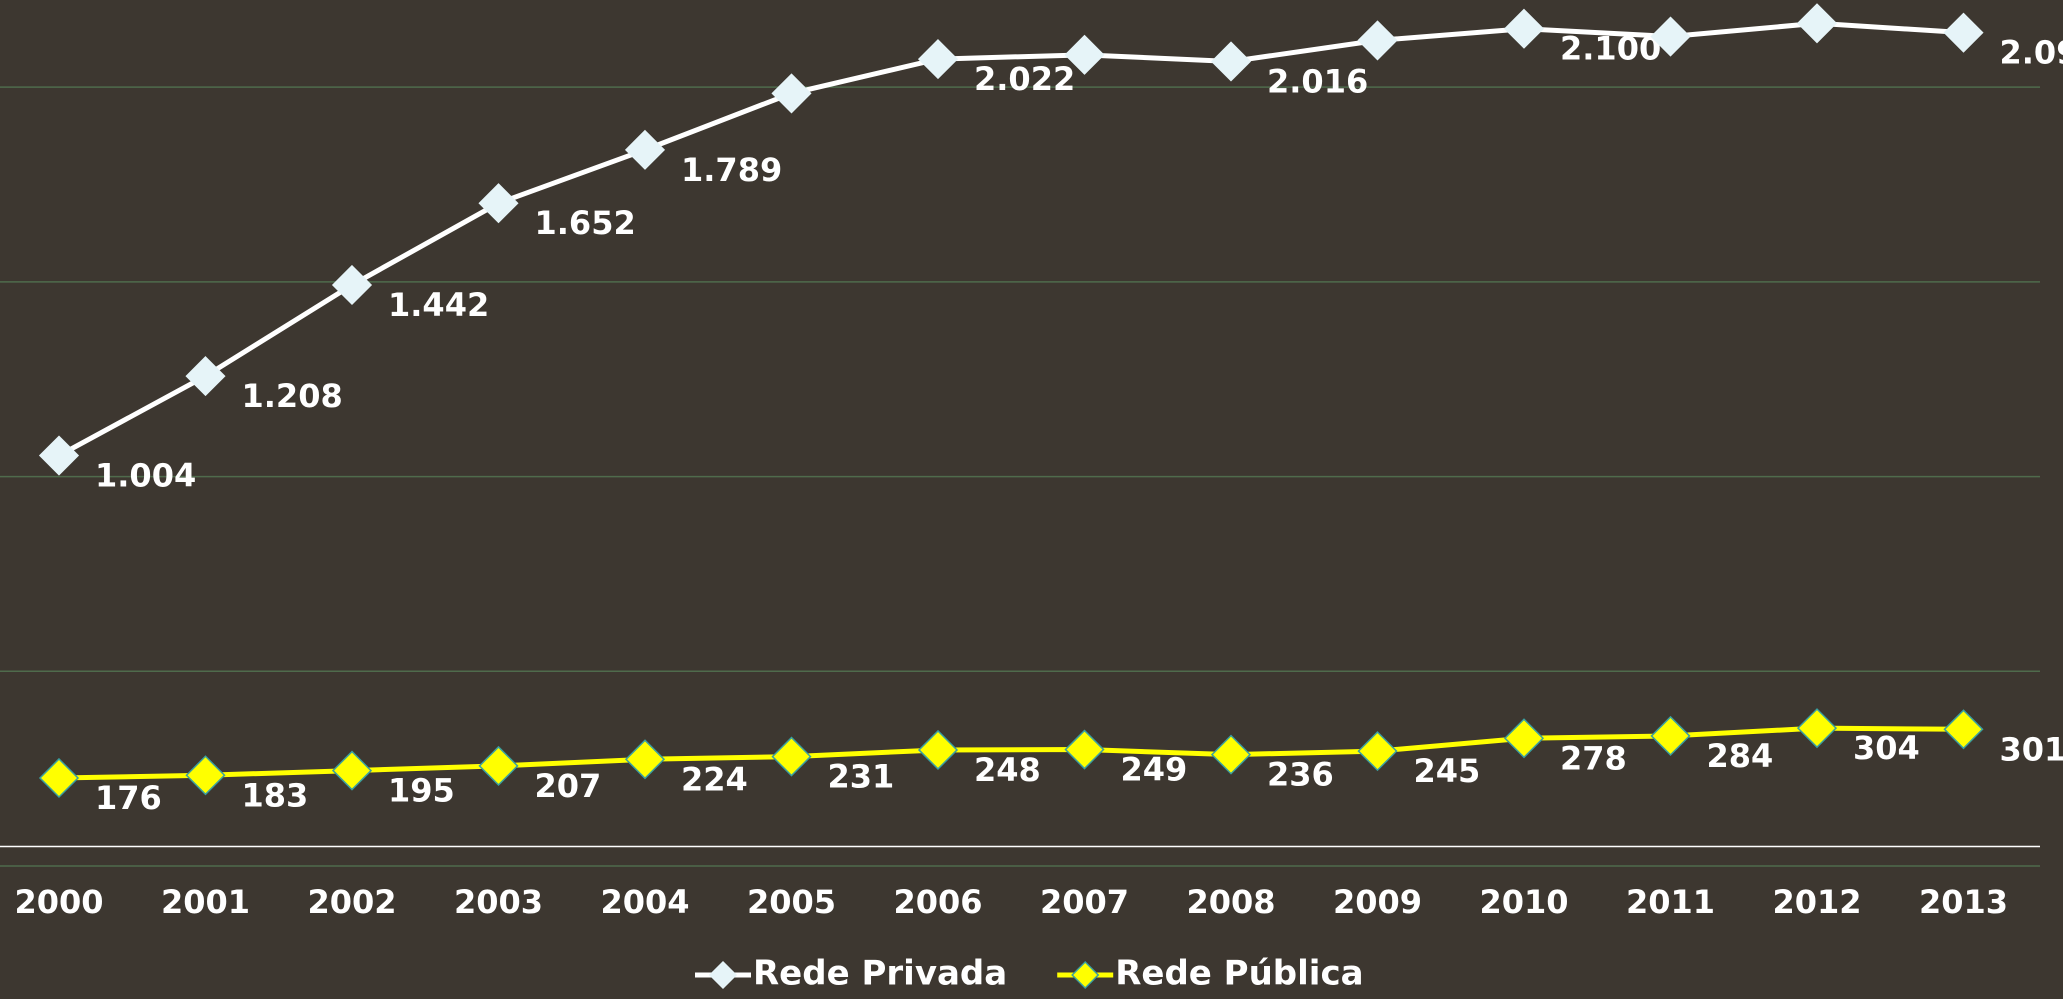 This screenshot has width=2063, height=999. I want to click on x-tick-label: 2009, so click(1377, 902).